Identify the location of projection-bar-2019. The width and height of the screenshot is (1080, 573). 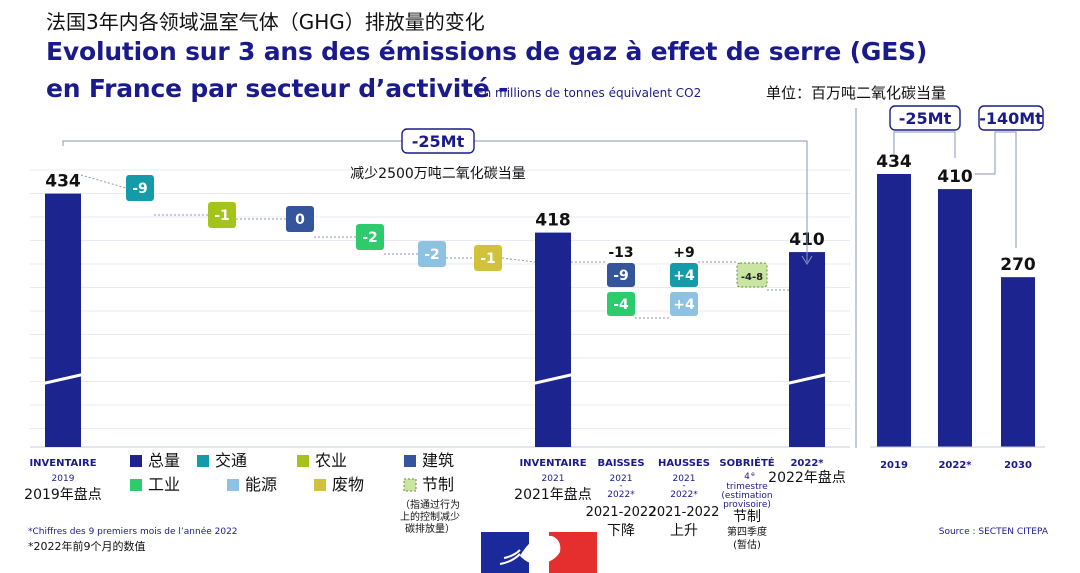
(894, 310).